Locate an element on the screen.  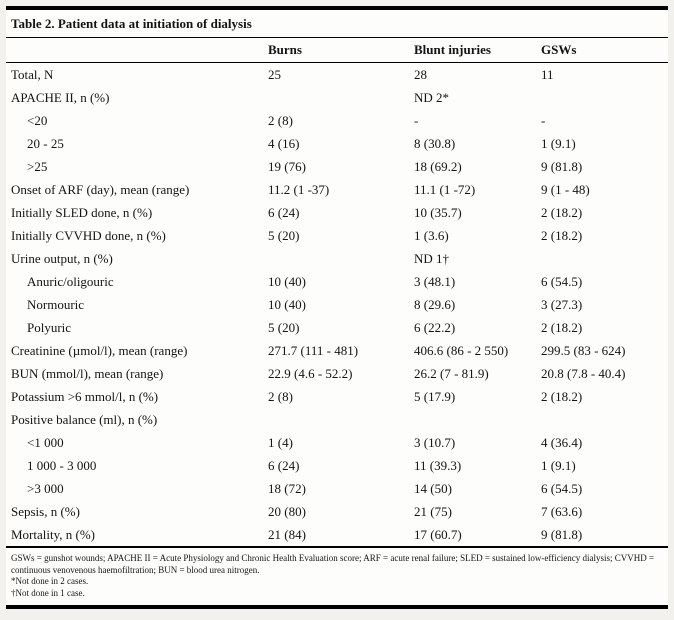
cell-blunt-injuries: 17 (60.7) is located at coordinates (438, 534).